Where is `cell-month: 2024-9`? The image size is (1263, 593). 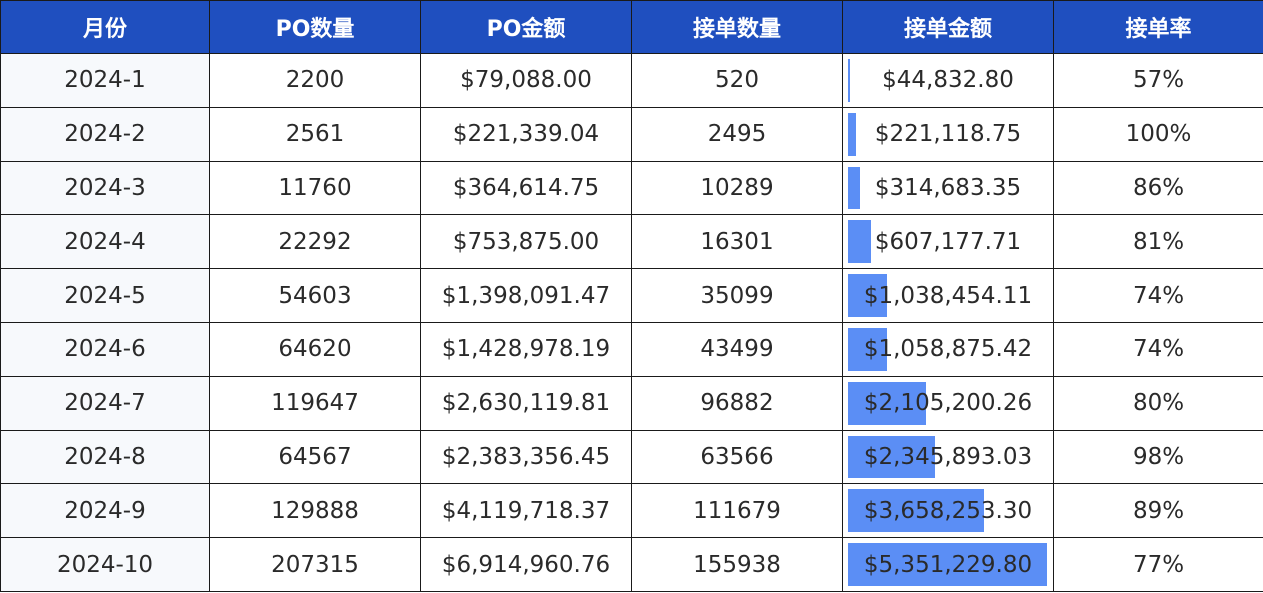 cell-month: 2024-9 is located at coordinates (105, 511).